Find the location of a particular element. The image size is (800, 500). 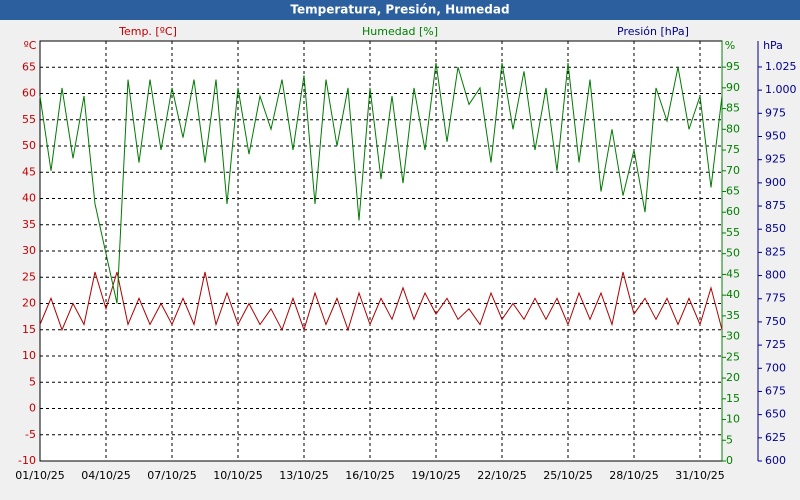

y-tick-label: 55 is located at coordinates (29, 119).